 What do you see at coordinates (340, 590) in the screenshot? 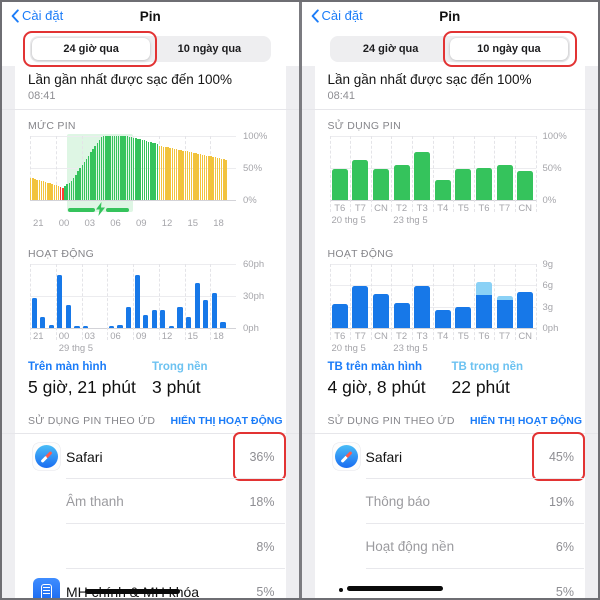
I see `redaction-dot` at bounding box center [340, 590].